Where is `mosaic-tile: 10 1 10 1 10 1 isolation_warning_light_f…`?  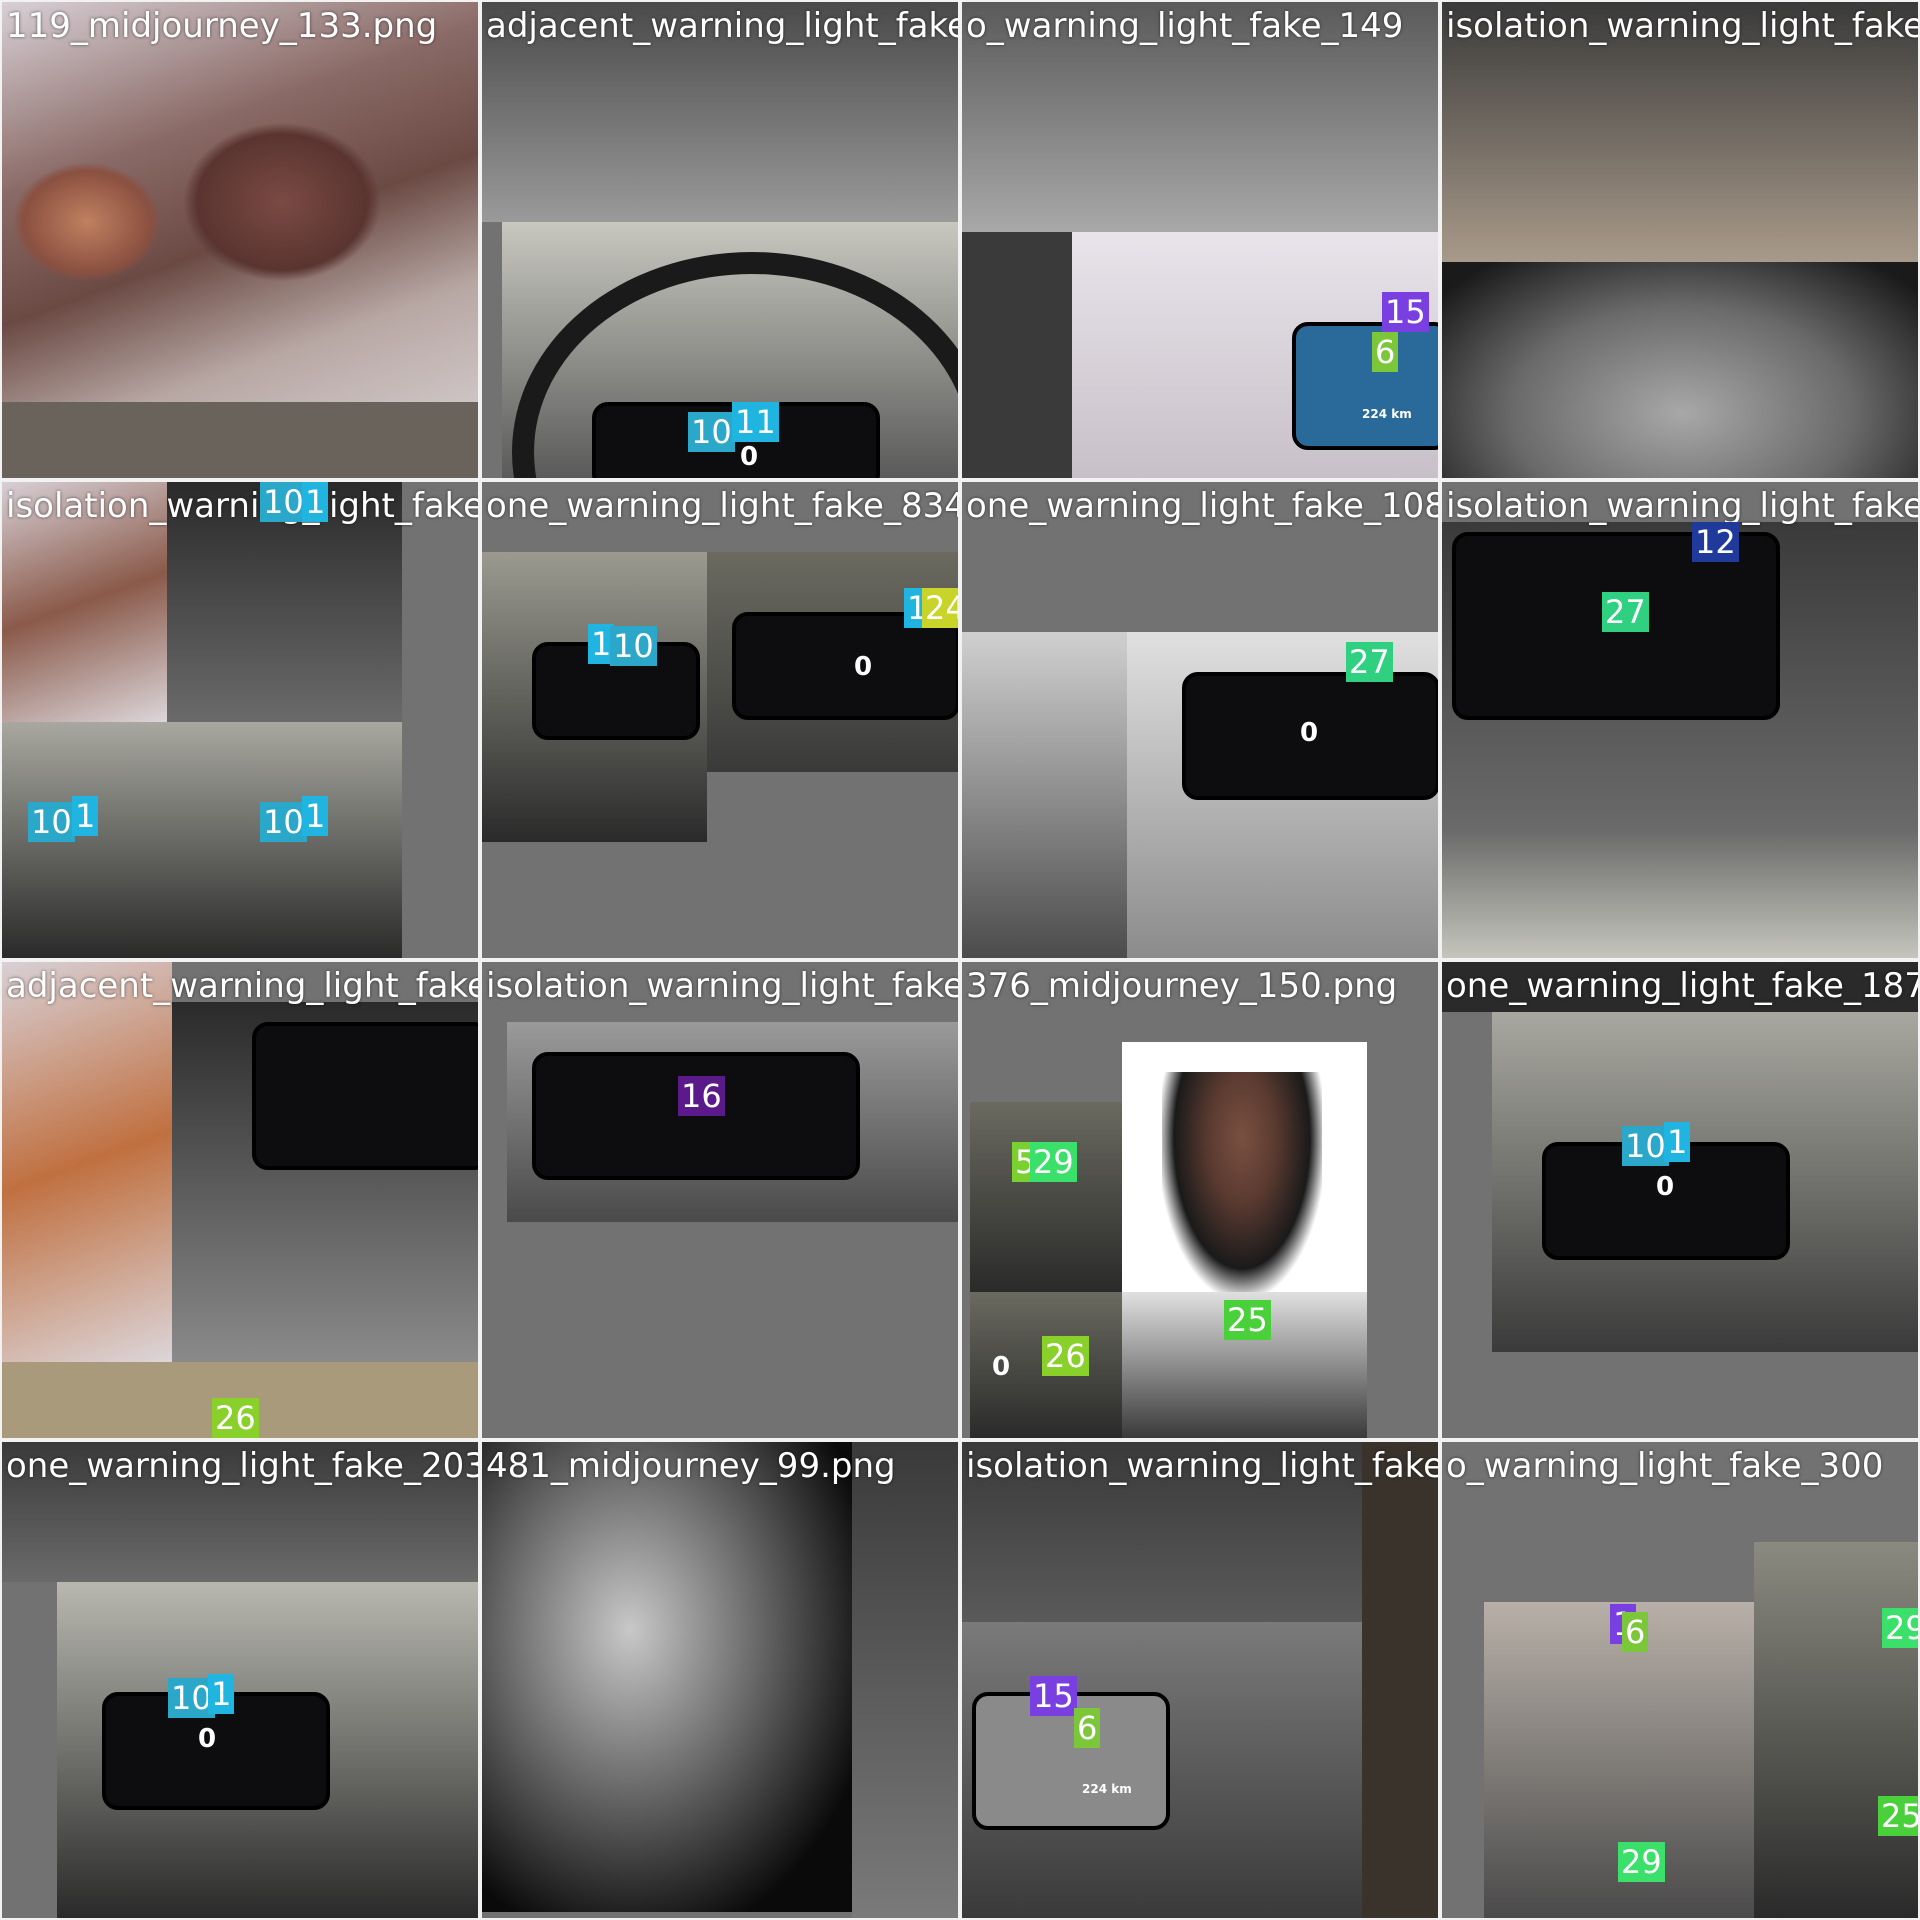 mosaic-tile: 10 1 10 1 10 1 isolation_warning_light_f… is located at coordinates (240, 720).